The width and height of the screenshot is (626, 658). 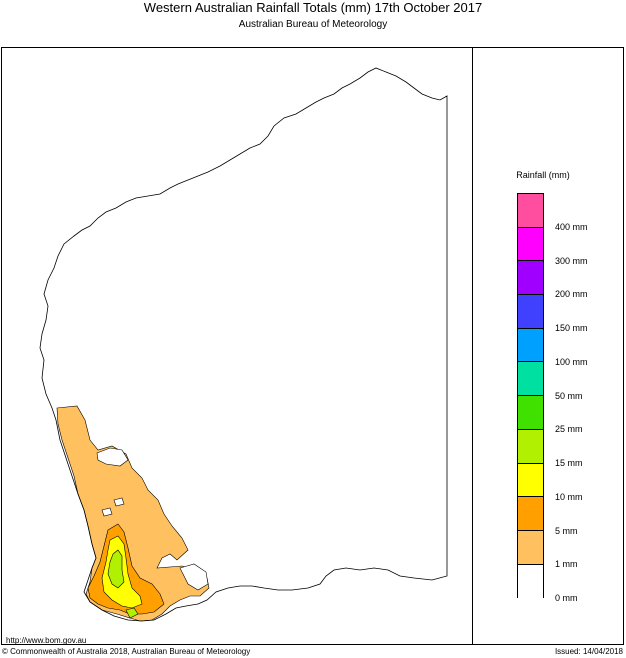 I want to click on footer-issued: Issued: 14/04/2018, so click(x=588, y=651).